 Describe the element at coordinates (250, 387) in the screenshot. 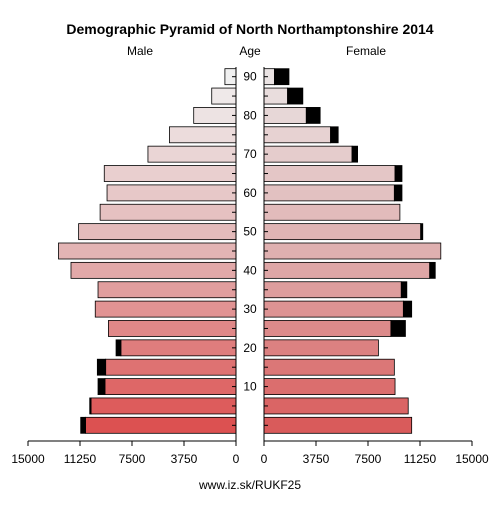

I see `age-tick-label: 10` at that location.